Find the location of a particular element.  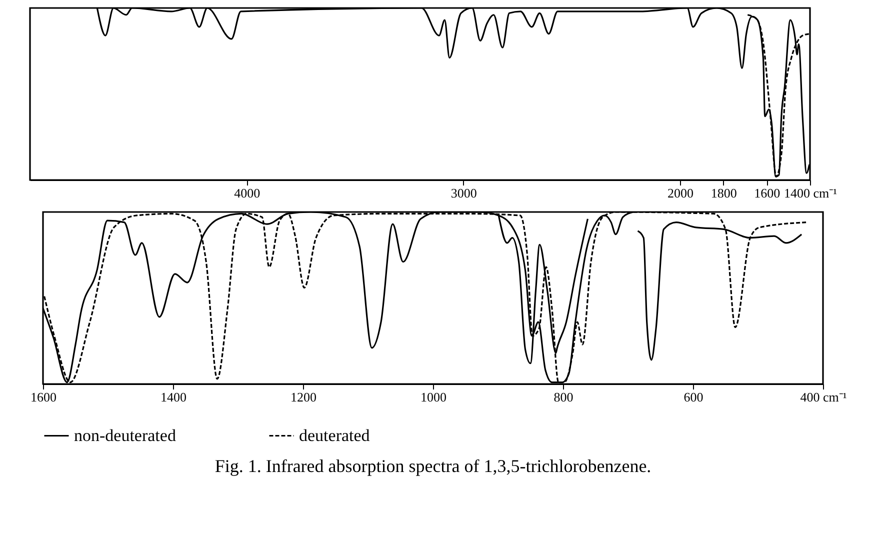

x-tick-label: 800 is located at coordinates (564, 397).